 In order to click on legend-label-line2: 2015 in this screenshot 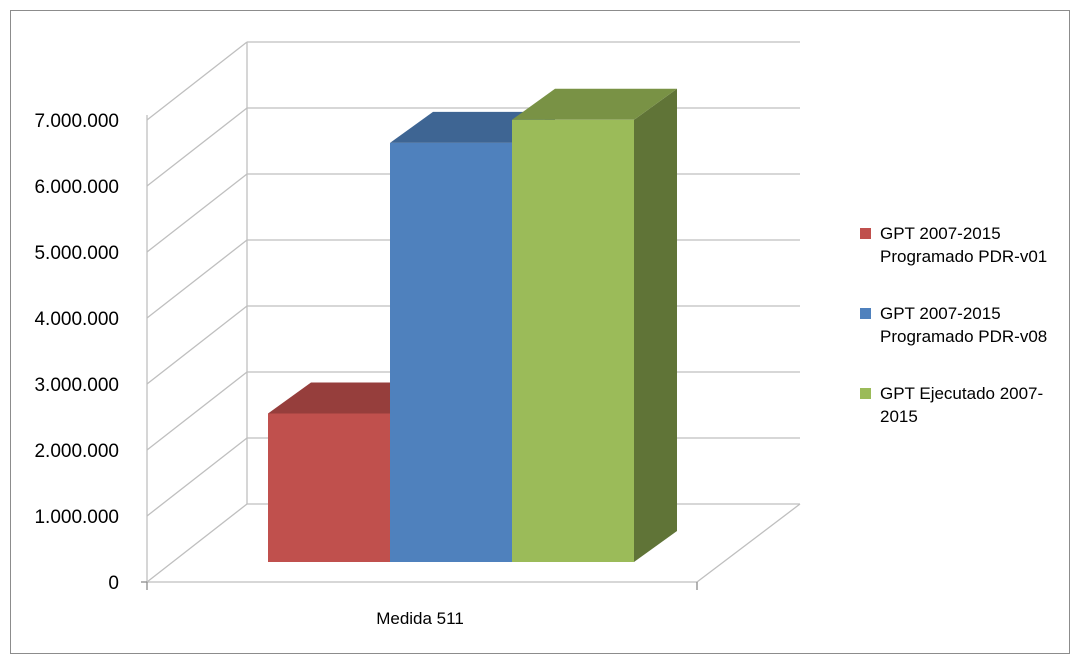, I will do `click(899, 416)`.